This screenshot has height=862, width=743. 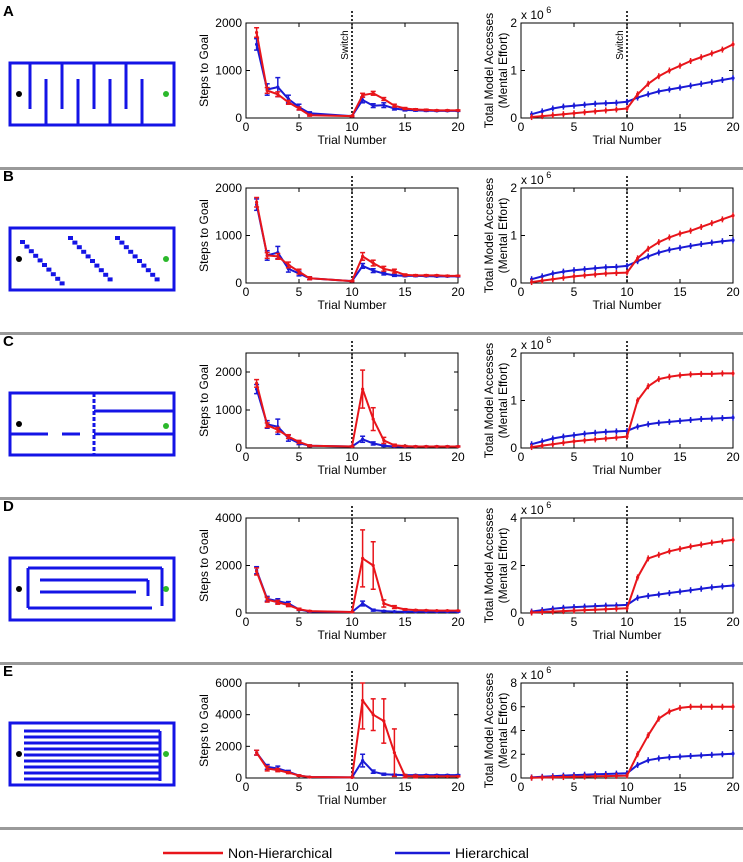 I want to click on y-tick-label: 0, so click(x=238, y=778).